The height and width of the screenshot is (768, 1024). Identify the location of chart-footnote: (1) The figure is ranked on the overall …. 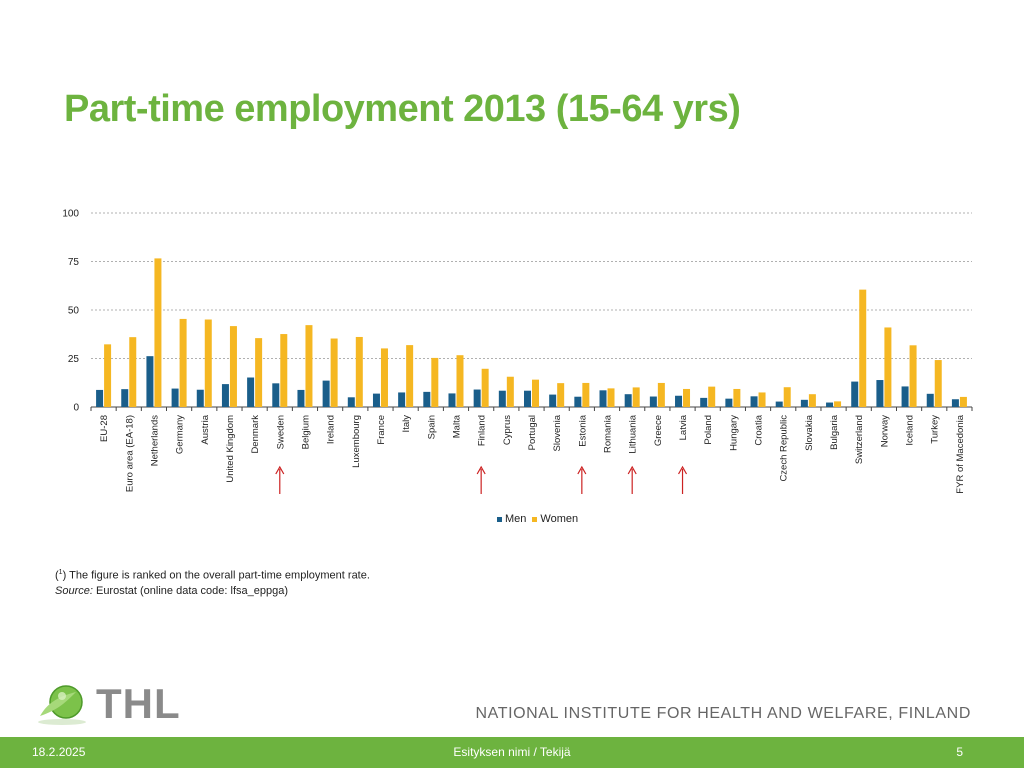
(212, 582).